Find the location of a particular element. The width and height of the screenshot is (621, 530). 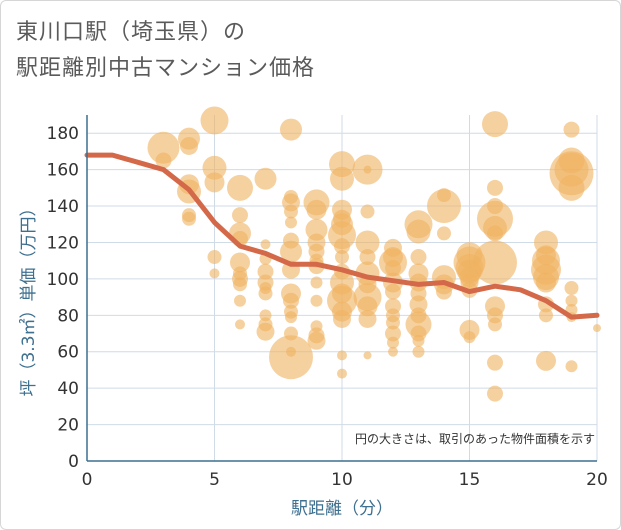

x-tick-label: 10 is located at coordinates (342, 480).